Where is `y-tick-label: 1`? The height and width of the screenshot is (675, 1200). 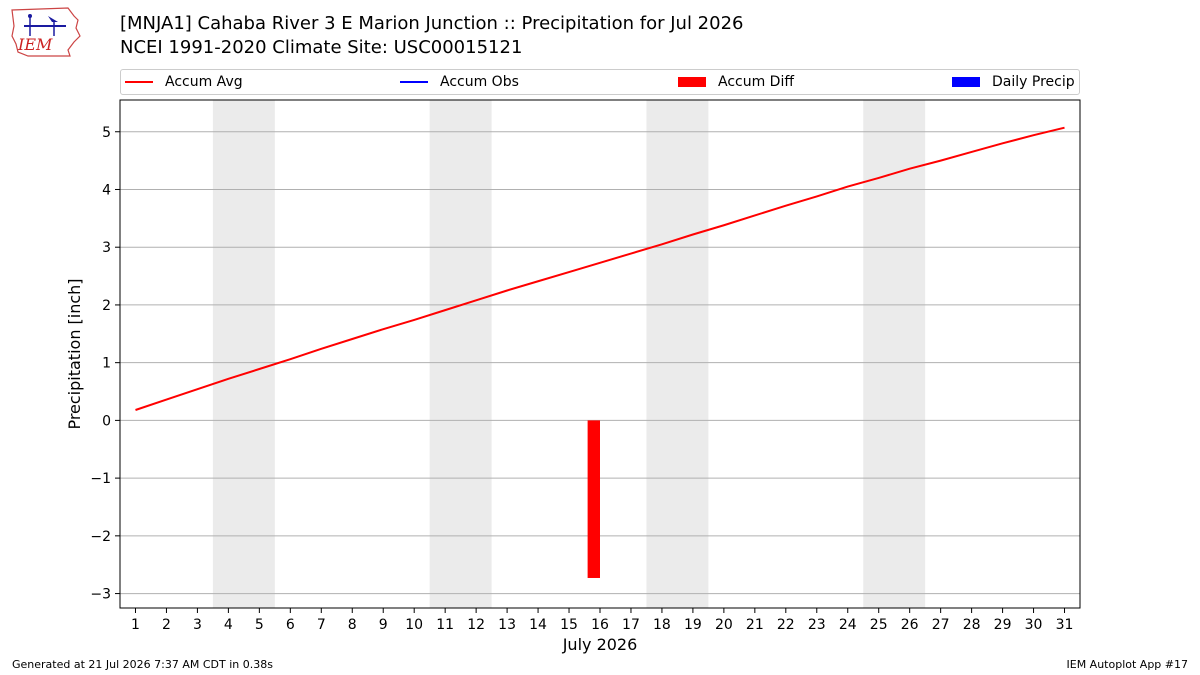
y-tick-label: 1 is located at coordinates (106, 364).